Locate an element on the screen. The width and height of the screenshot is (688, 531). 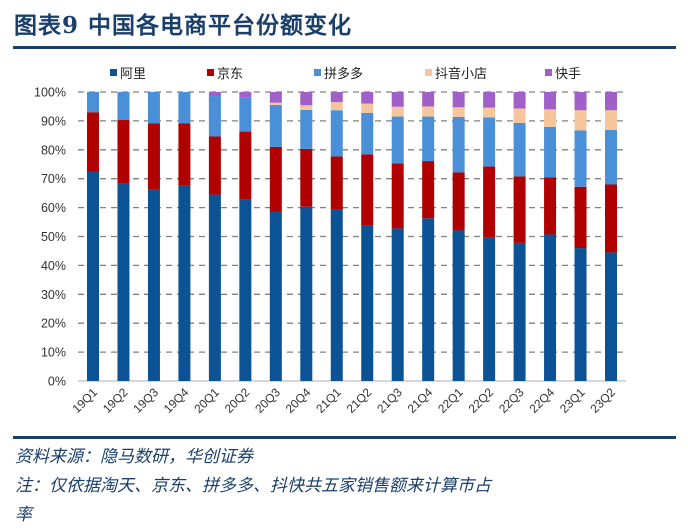
x-tick-label: 21Q1 is located at coordinates (328, 400).